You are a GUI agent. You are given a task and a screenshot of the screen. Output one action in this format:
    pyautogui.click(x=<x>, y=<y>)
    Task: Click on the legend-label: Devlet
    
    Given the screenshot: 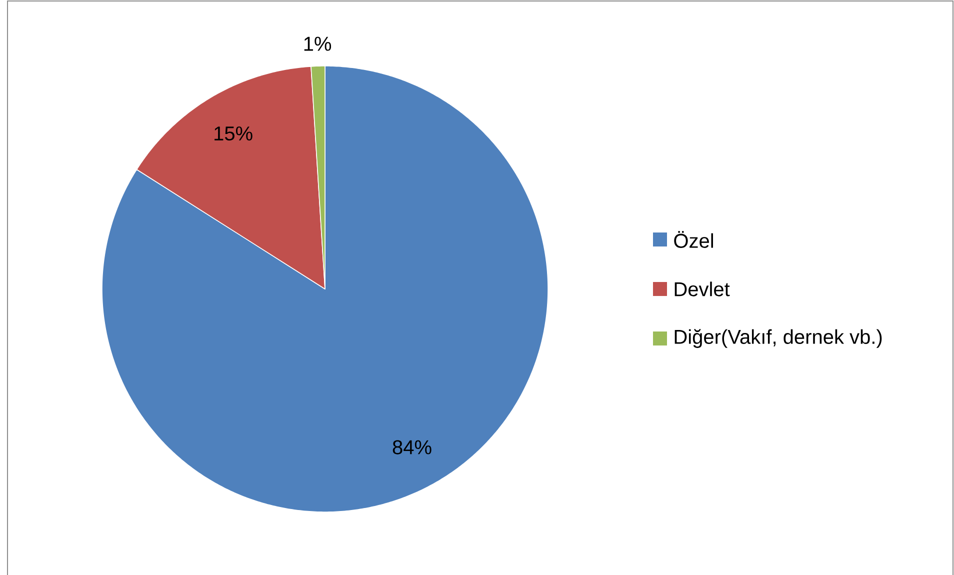 What is the action you would take?
    pyautogui.click(x=702, y=289)
    